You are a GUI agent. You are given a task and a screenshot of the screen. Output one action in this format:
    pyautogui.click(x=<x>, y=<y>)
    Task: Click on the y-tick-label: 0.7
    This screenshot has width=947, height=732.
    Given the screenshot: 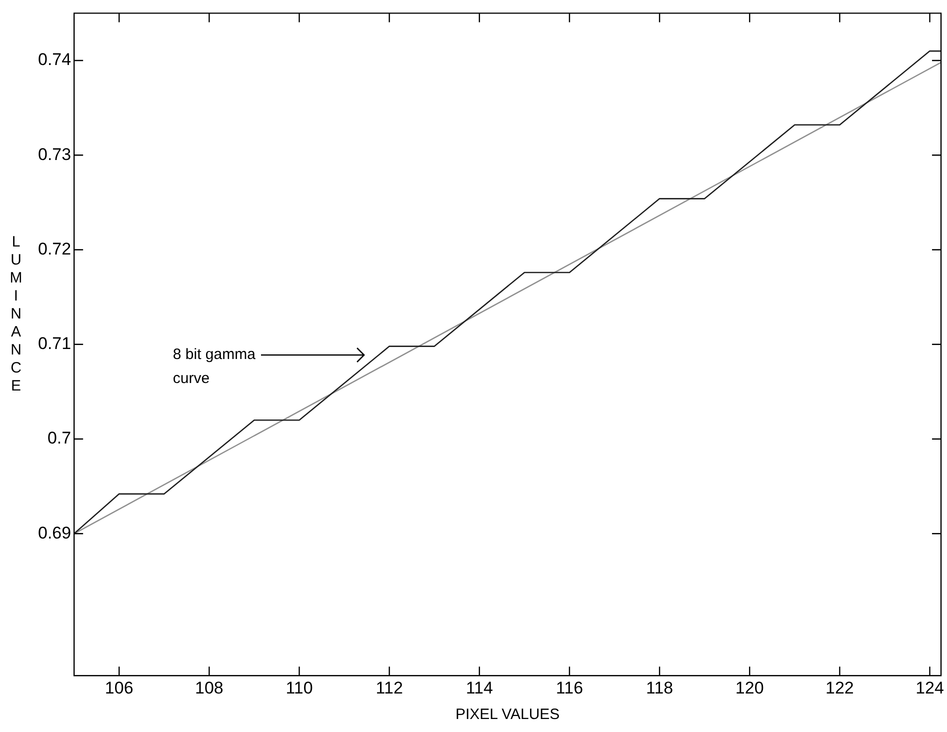 What is the action you would take?
    pyautogui.click(x=59, y=438)
    